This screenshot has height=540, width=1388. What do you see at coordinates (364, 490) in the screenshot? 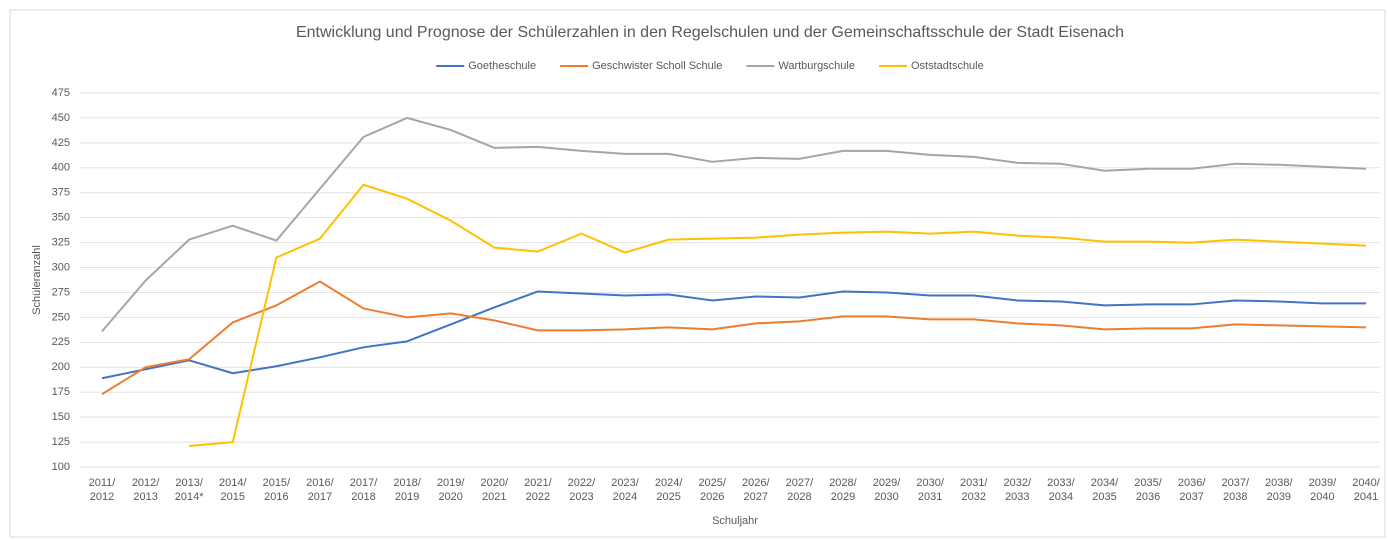
I see `x-tick-label: 2017/2018` at bounding box center [364, 490].